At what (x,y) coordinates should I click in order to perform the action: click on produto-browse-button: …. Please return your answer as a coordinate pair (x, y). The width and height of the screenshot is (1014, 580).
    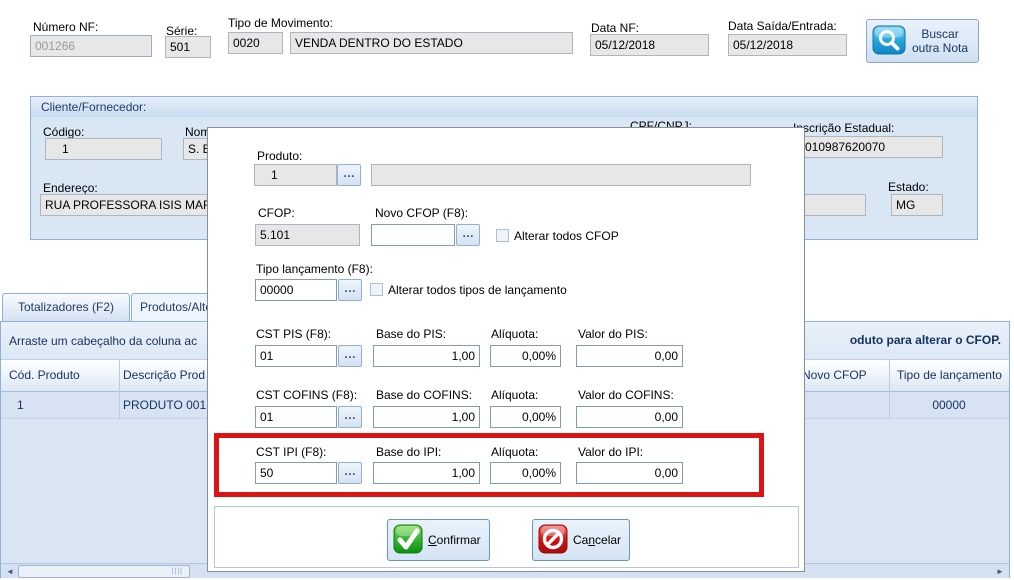
    Looking at the image, I should click on (349, 175).